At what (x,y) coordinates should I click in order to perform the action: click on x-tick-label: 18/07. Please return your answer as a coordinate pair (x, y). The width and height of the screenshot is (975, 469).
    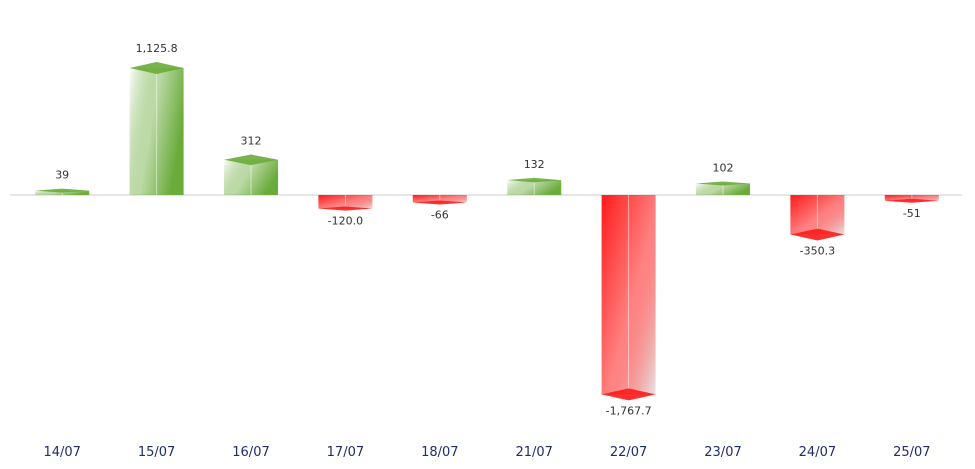
    Looking at the image, I should click on (439, 452).